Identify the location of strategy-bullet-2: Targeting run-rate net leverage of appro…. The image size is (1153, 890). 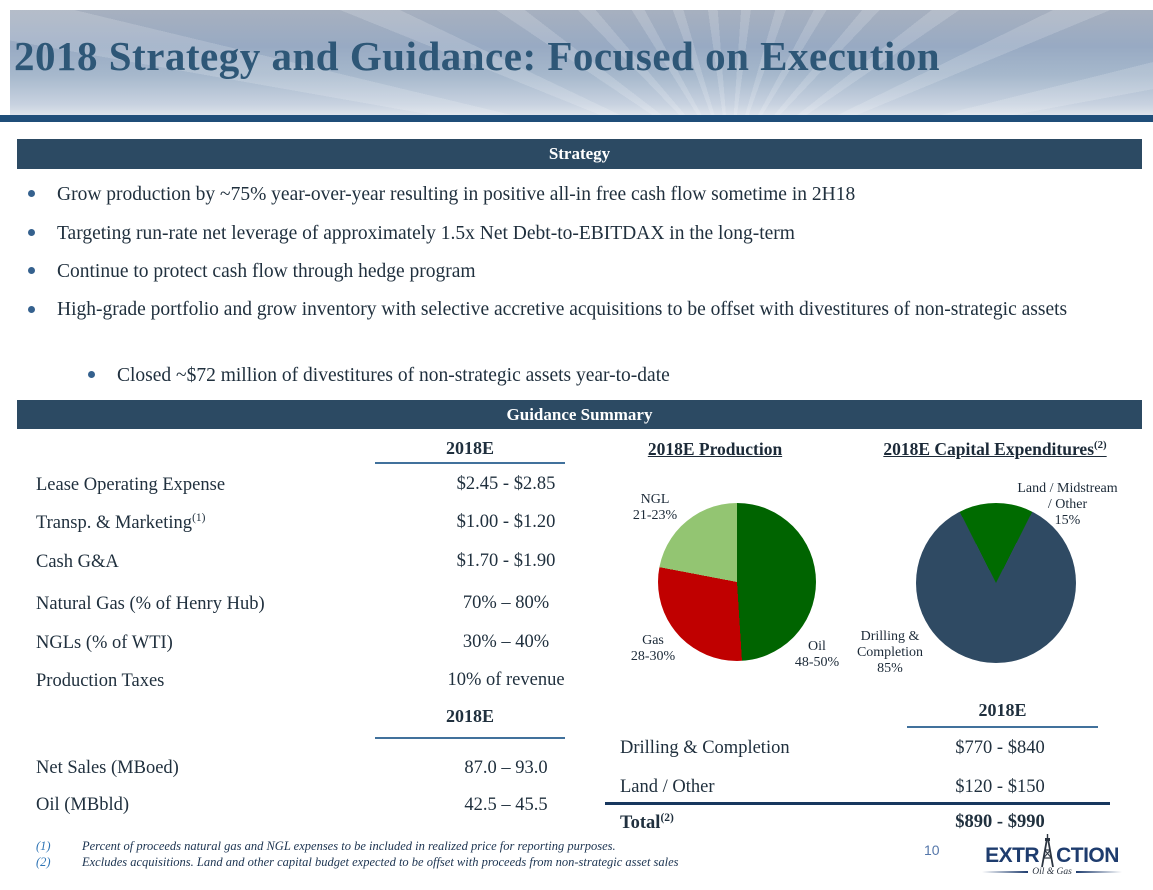
(570, 233).